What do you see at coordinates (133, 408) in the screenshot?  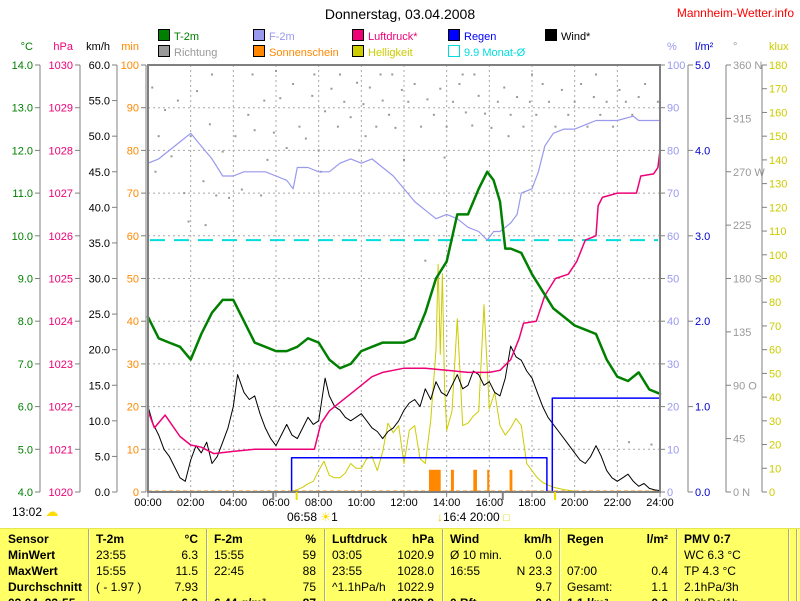 I see `axis-tick-label: 20` at bounding box center [133, 408].